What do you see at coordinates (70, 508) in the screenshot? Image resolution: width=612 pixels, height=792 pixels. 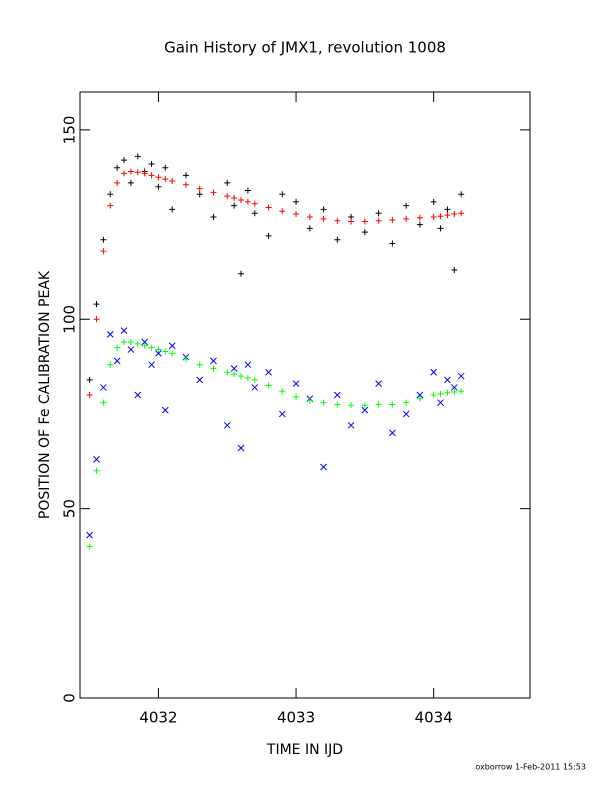 I see `y-tick-label: 50` at bounding box center [70, 508].